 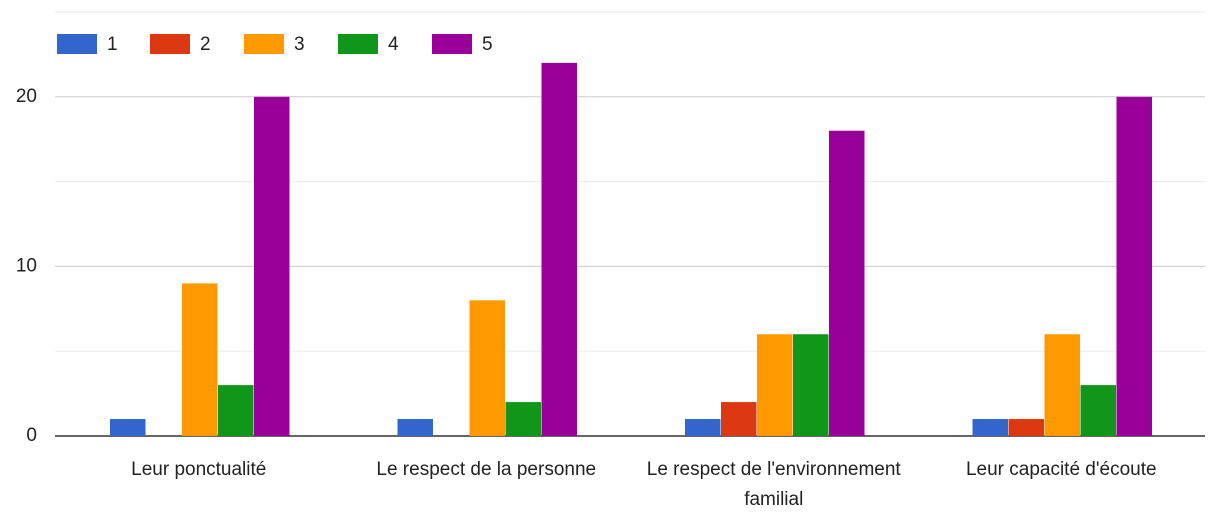 What do you see at coordinates (26, 96) in the screenshot?
I see `y-tick-label: 20` at bounding box center [26, 96].